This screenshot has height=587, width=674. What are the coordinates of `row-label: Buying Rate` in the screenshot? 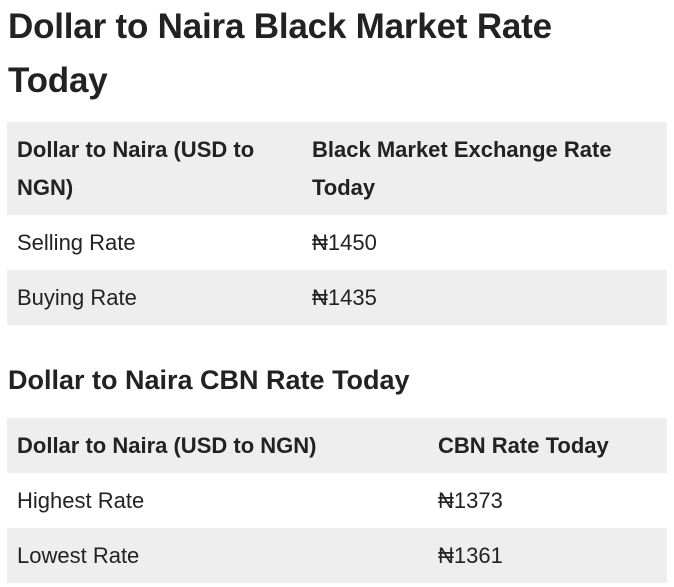 It's located at (77, 297).